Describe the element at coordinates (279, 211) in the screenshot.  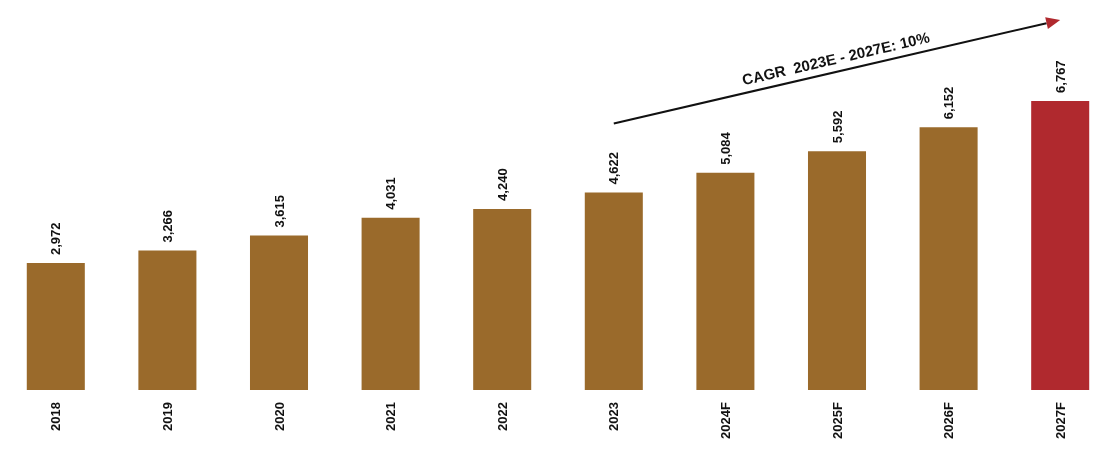
I see `data-label: 3,615` at that location.